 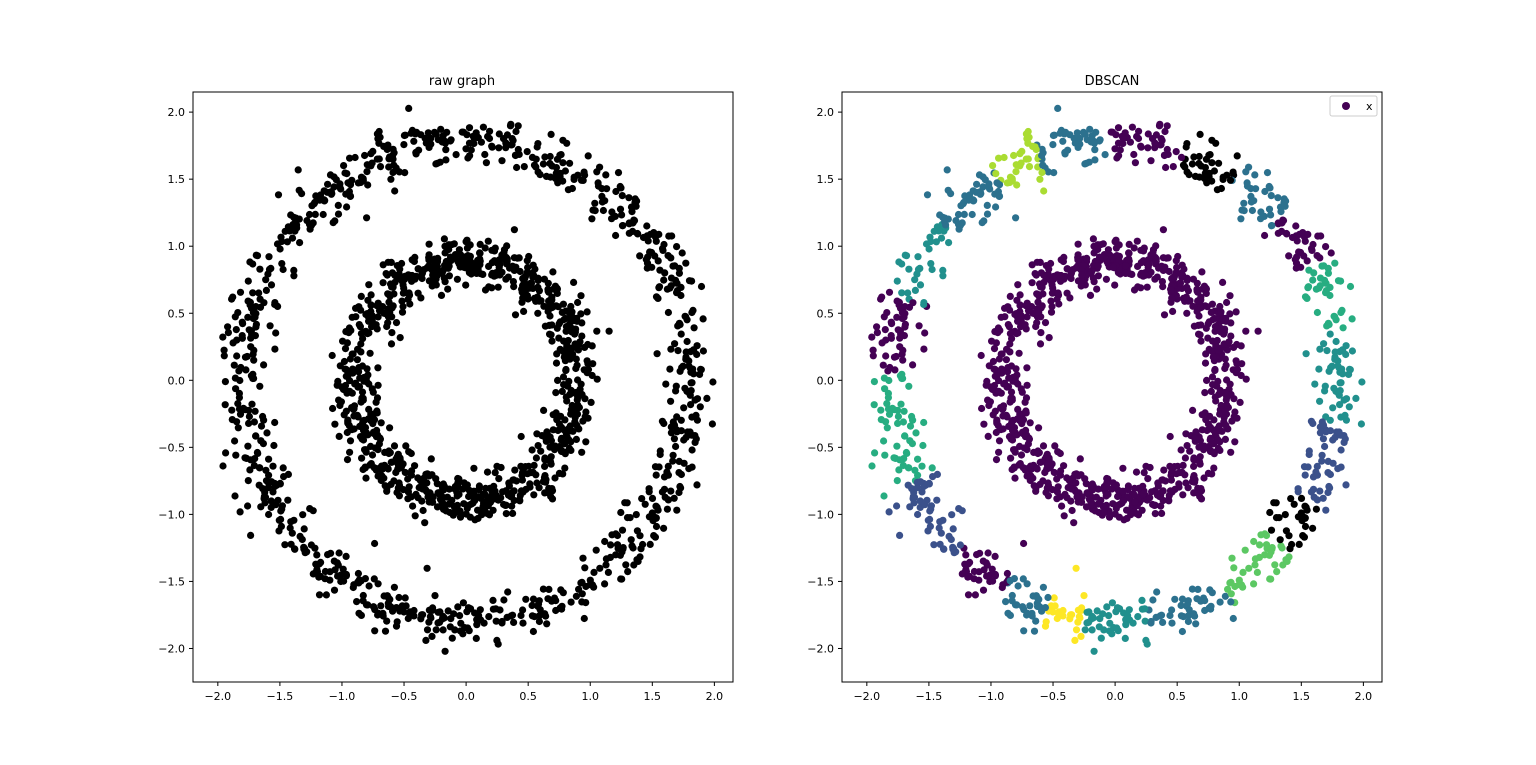 What do you see at coordinates (217, 696) in the screenshot?
I see `x-tick-label: −2.0` at bounding box center [217, 696].